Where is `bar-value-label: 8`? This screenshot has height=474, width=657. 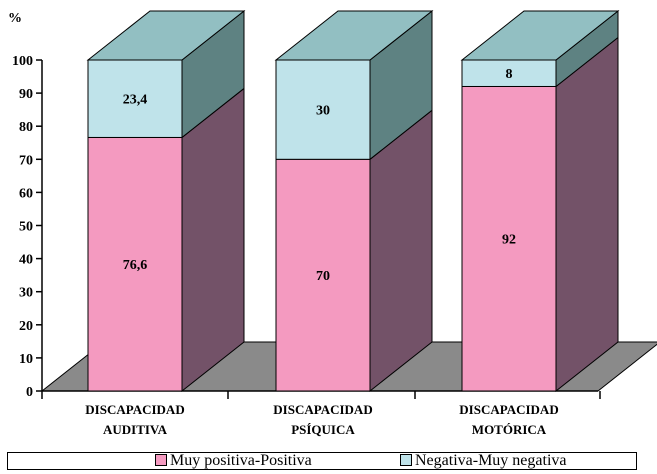 bar-value-label: 8 is located at coordinates (509, 74).